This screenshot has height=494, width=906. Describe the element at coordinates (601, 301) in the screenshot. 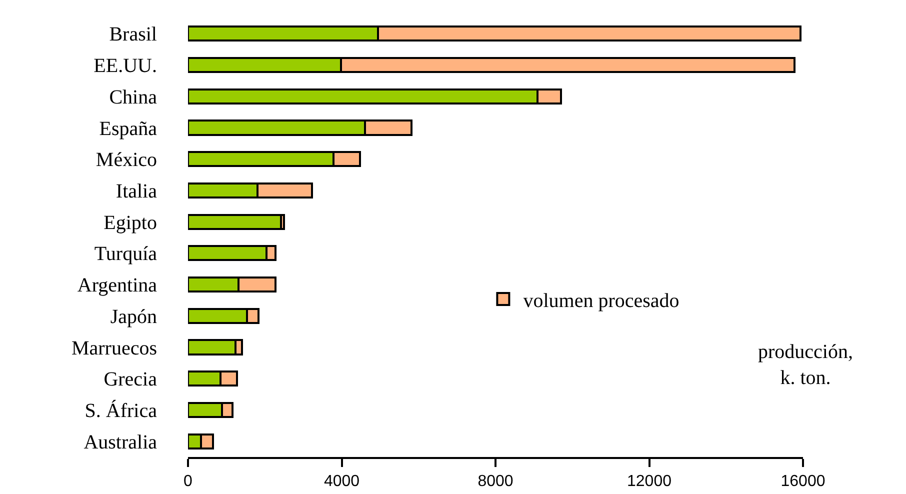

I see `legend-label: volumen procesado` at that location.